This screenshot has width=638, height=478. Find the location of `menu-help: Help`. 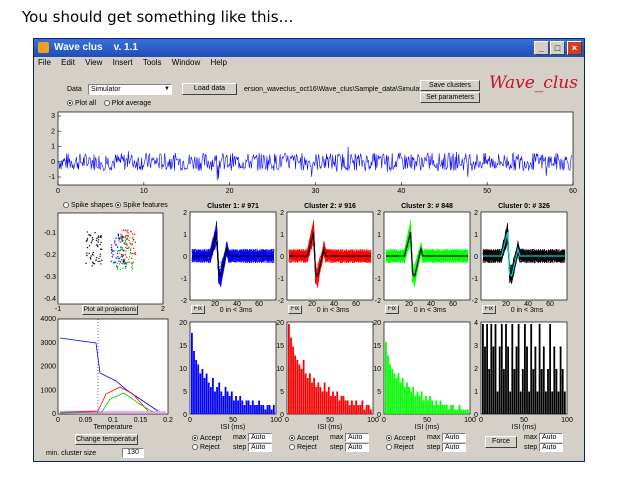

menu-help: Help is located at coordinates (218, 62).